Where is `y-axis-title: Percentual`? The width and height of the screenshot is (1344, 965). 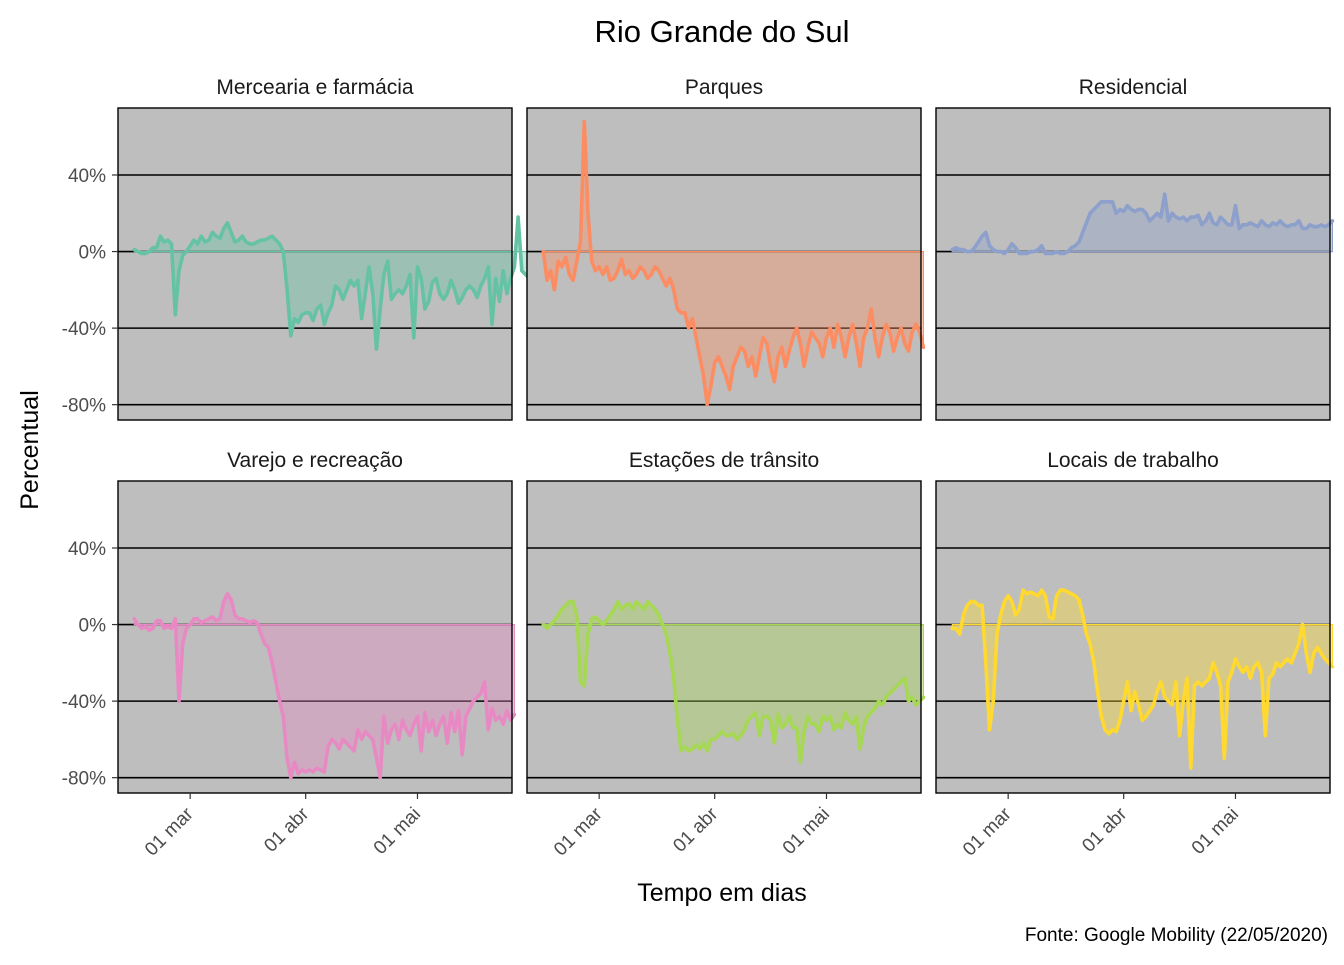 y-axis-title: Percentual is located at coordinates (30, 450).